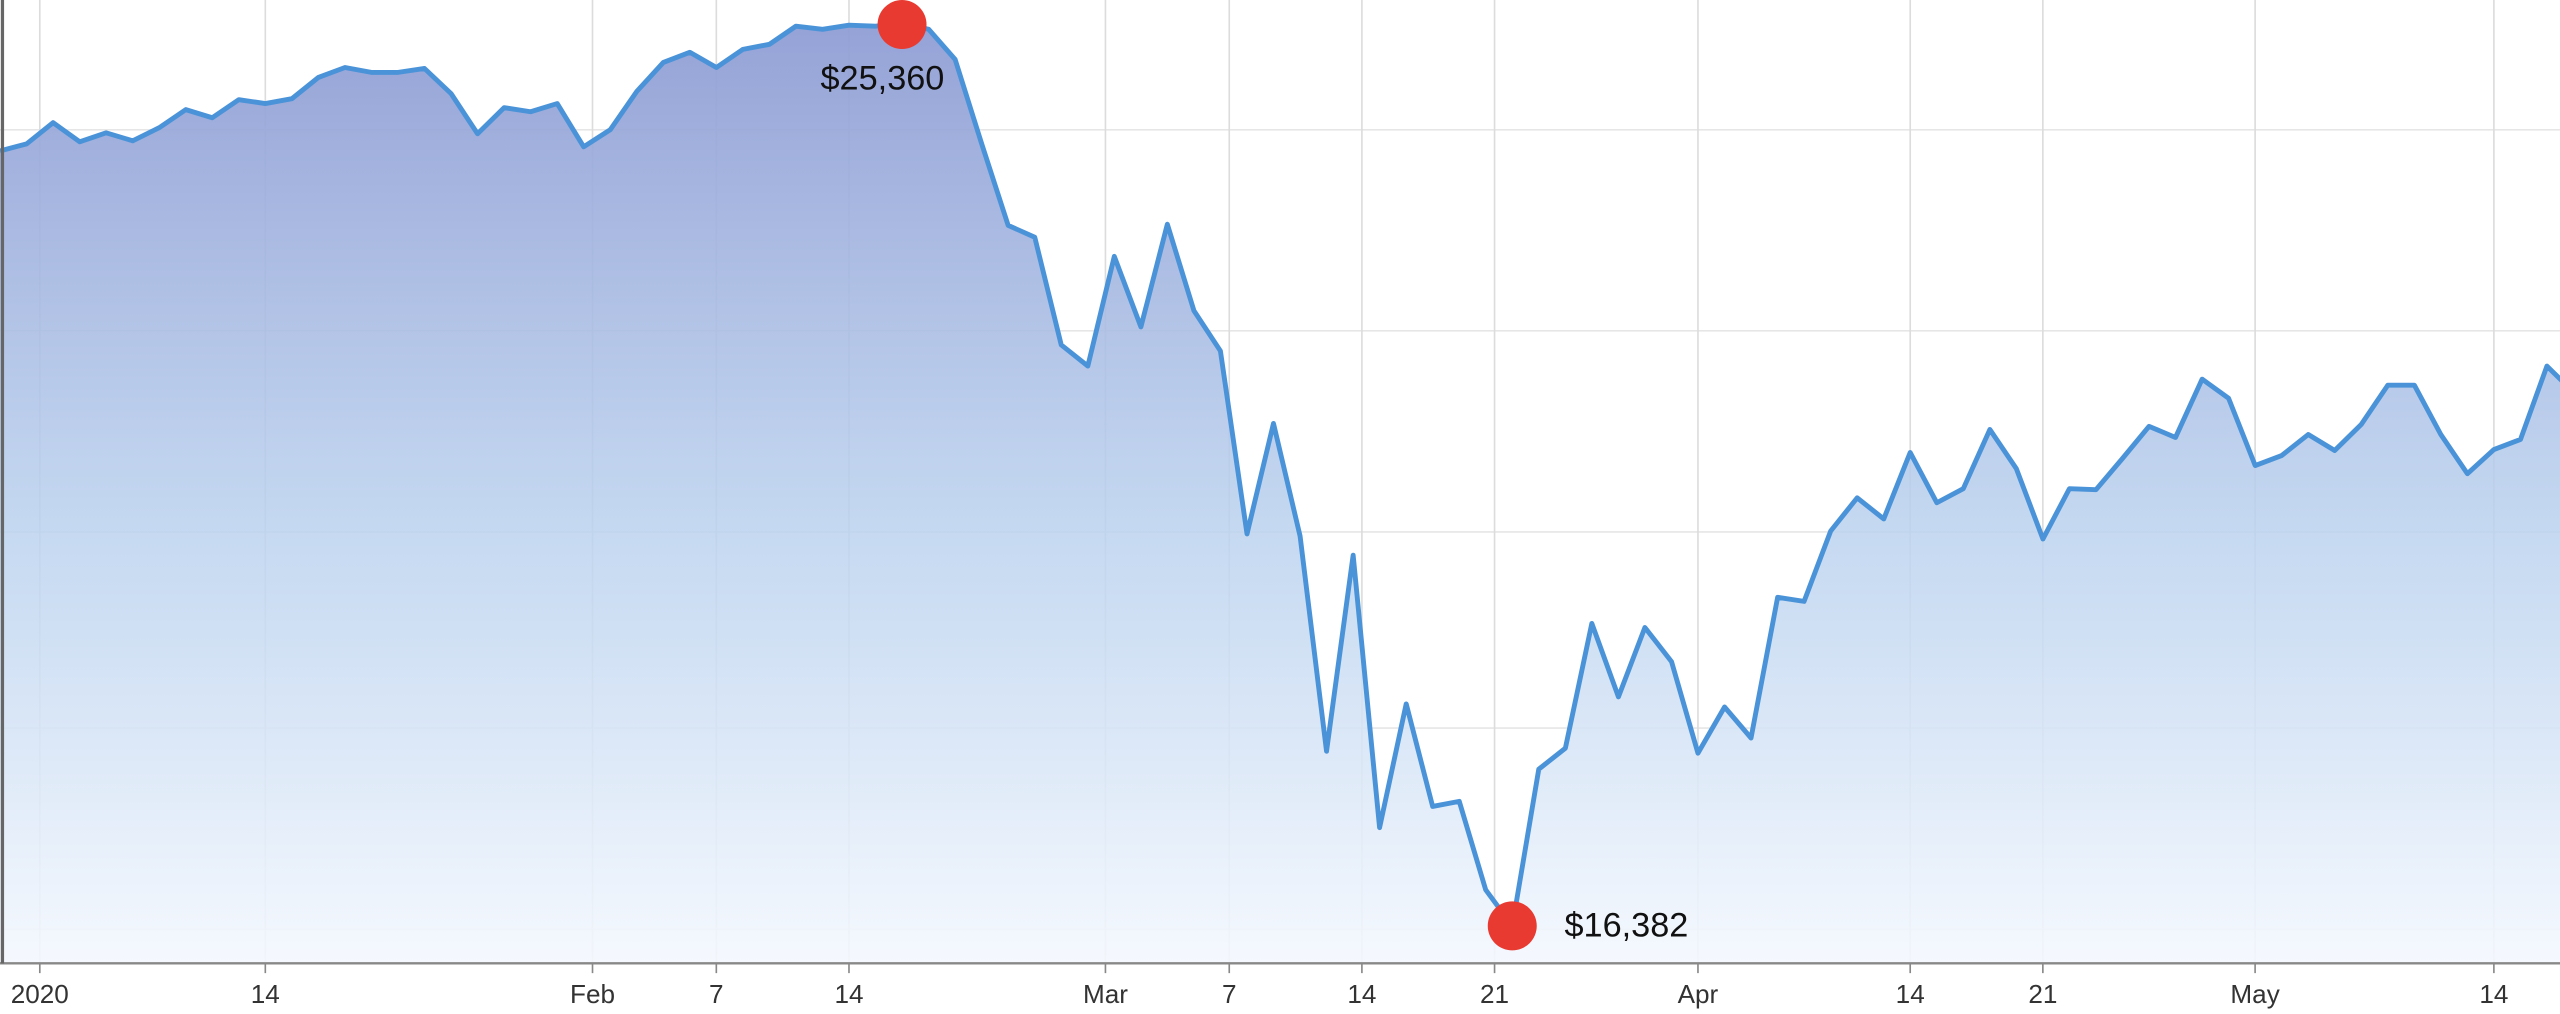  I want to click on x-tick-label: Mar, so click(1105, 994).